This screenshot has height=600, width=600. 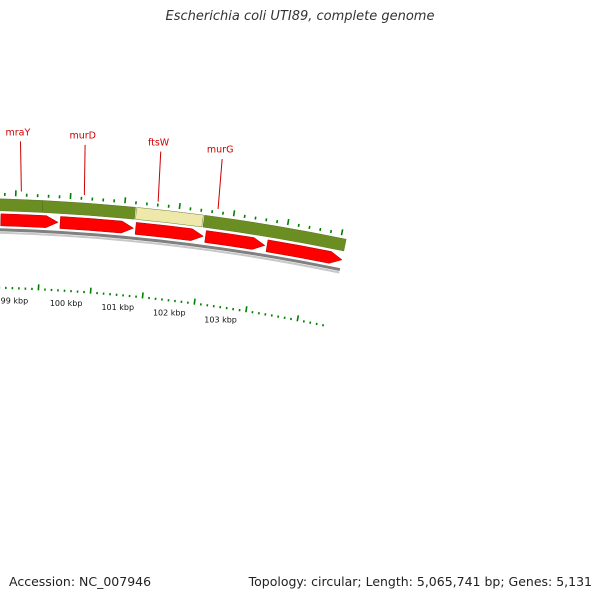 I want to click on gene-label-murG: murG, so click(x=220, y=150).